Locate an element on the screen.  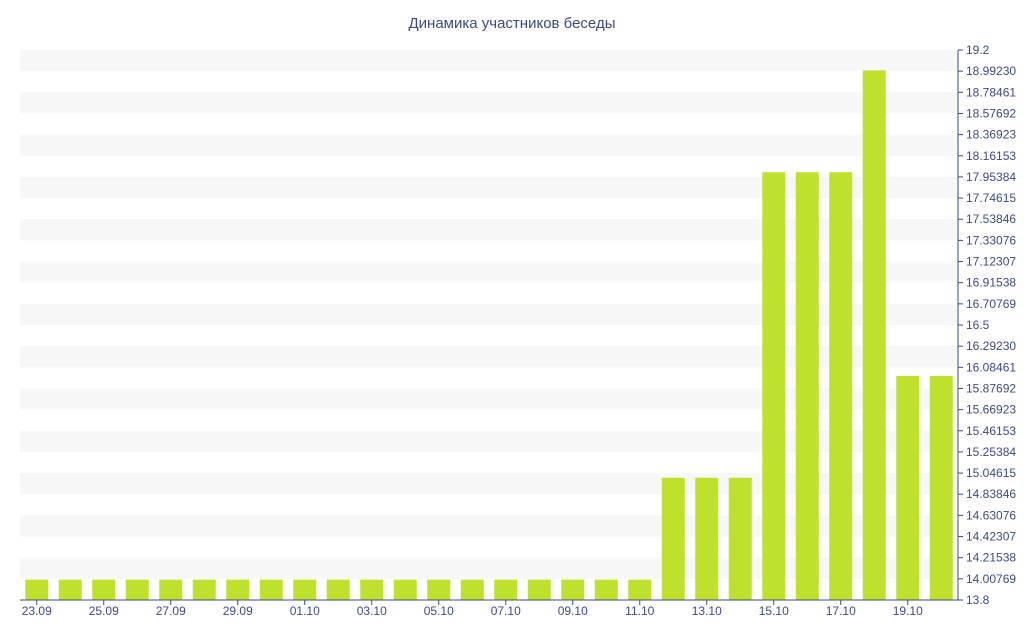
bar-04.10 is located at coordinates (405, 589).